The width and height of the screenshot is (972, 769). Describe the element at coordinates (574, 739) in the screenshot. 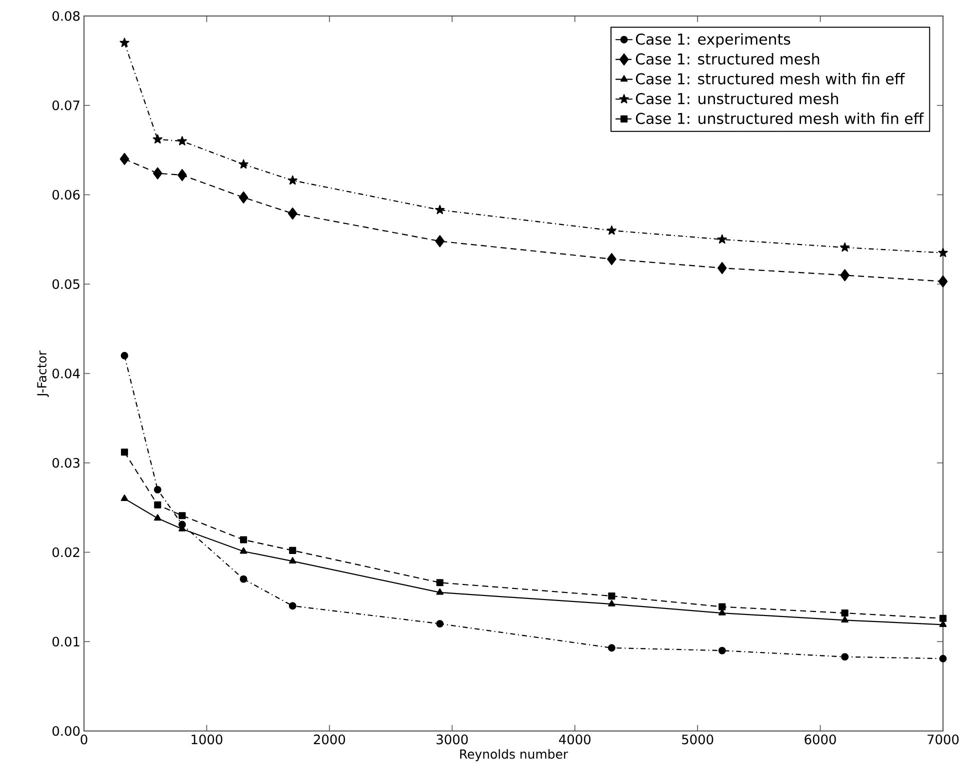

I see `x-tick-label: 4000` at that location.